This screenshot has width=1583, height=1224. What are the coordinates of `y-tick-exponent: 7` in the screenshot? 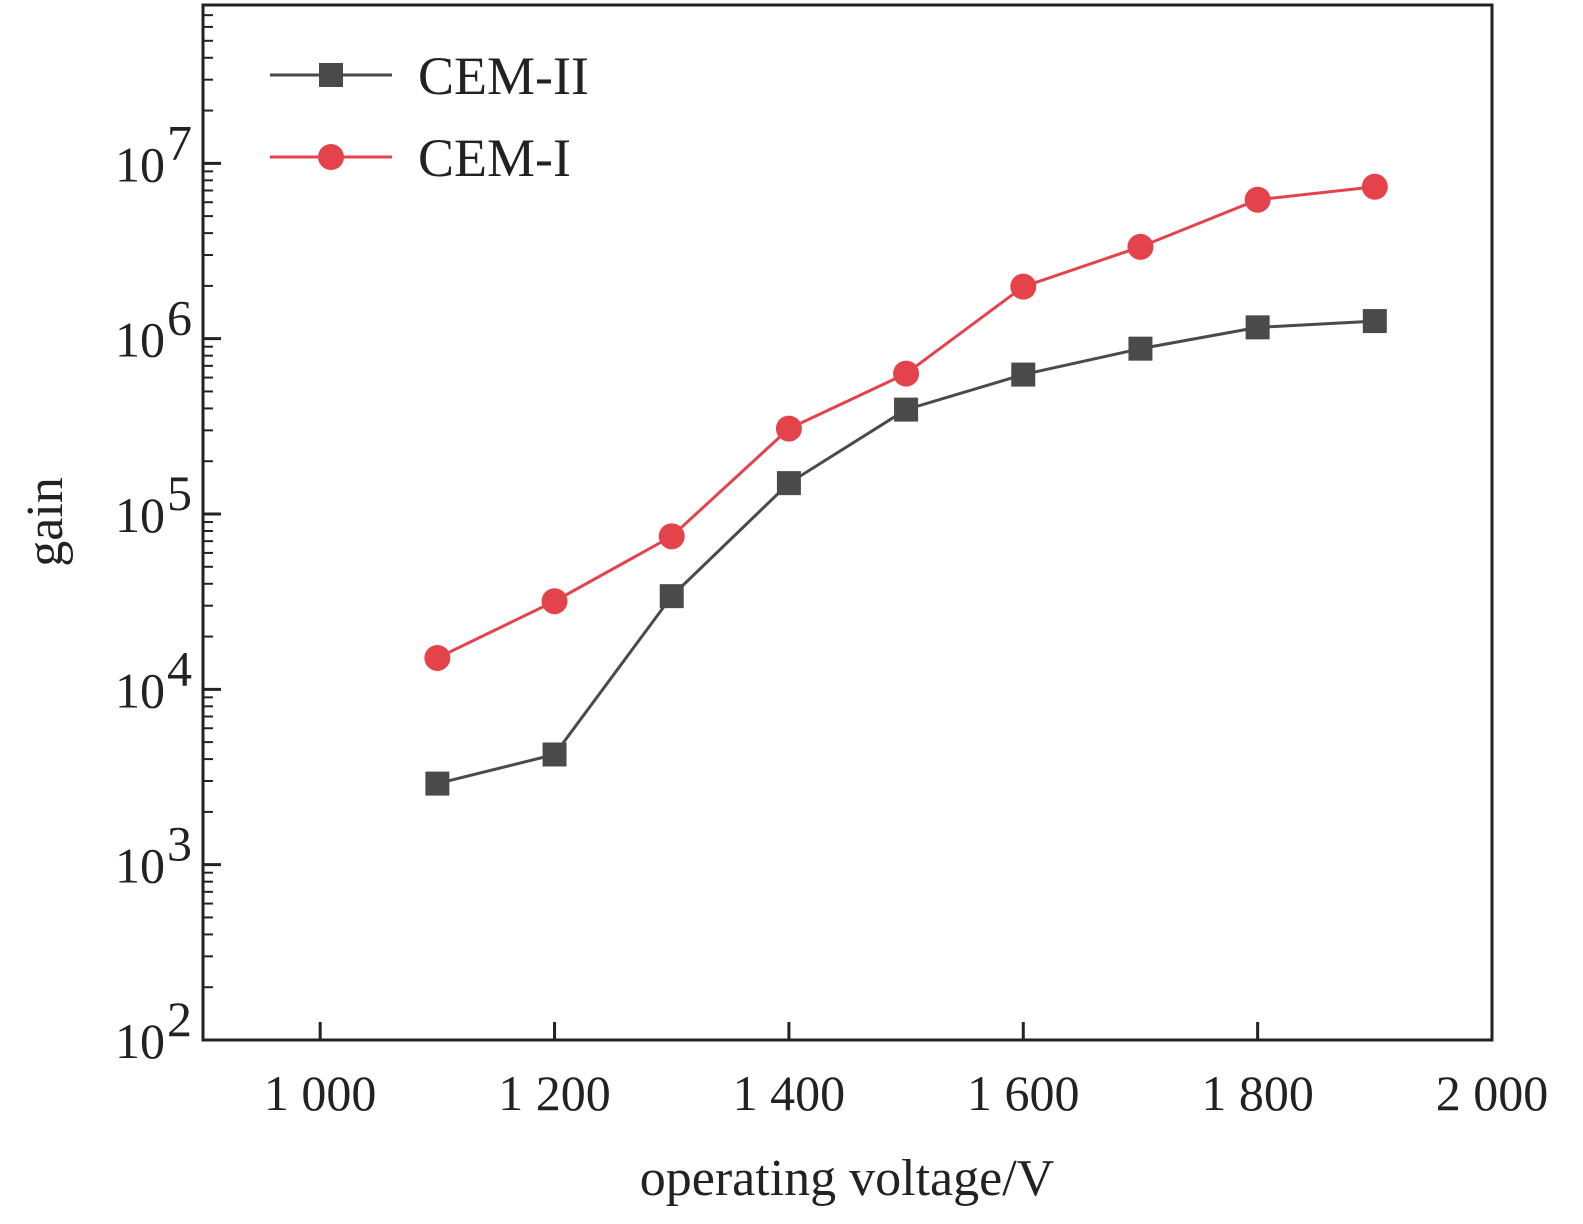 It's located at (179, 142).